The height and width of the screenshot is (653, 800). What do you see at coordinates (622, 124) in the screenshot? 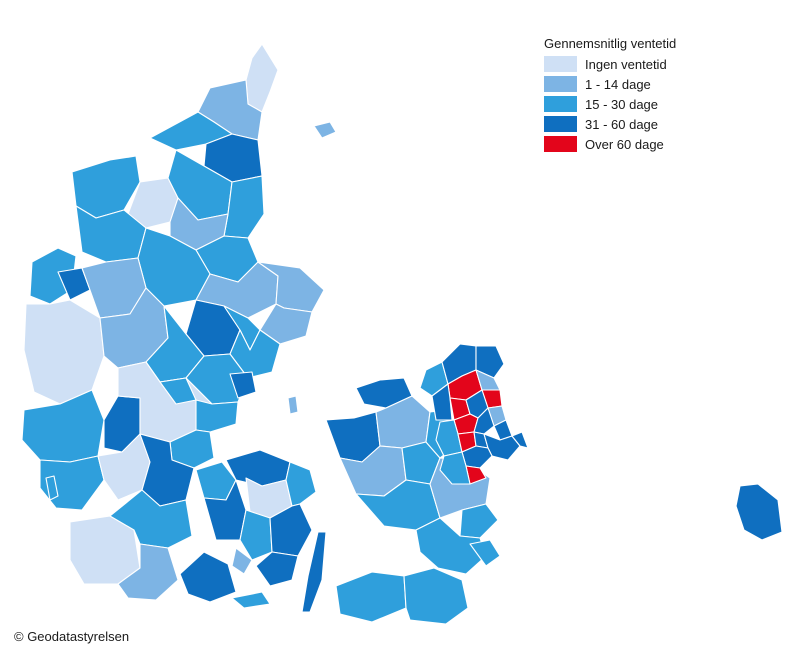
I see `legend-label: 31 - 60 dage` at bounding box center [622, 124].